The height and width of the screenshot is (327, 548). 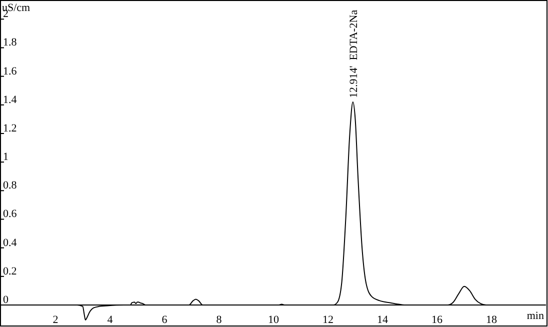 I want to click on x-tick-label: 12, so click(x=328, y=320).